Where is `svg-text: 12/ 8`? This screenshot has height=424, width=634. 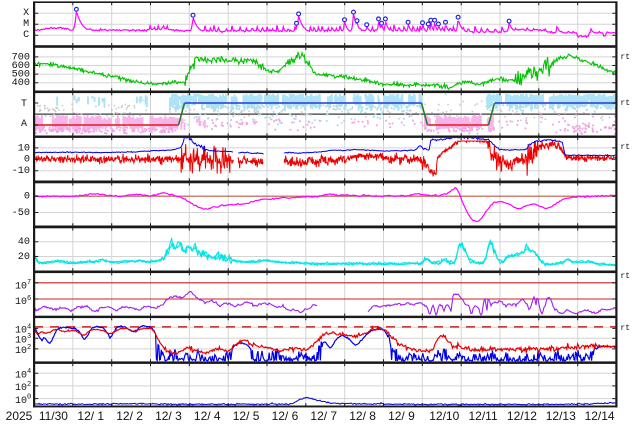 svg-text: 12/ 8 is located at coordinates (362, 416).